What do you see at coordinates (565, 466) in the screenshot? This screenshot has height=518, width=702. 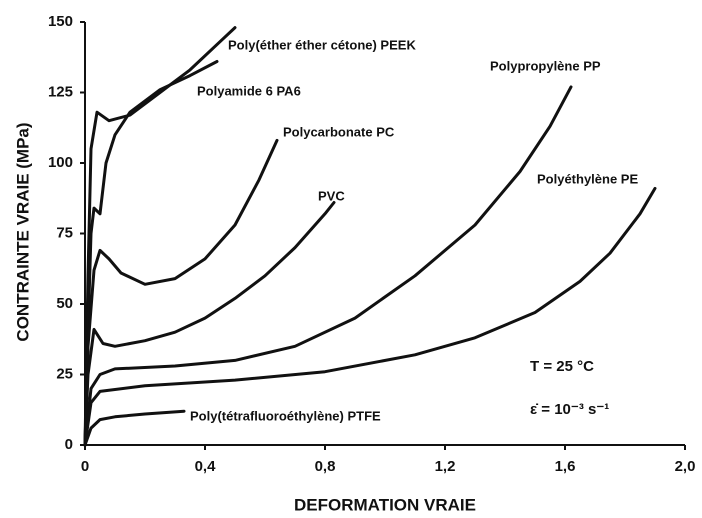 I see `x-tick-label: 1,6` at bounding box center [565, 466].